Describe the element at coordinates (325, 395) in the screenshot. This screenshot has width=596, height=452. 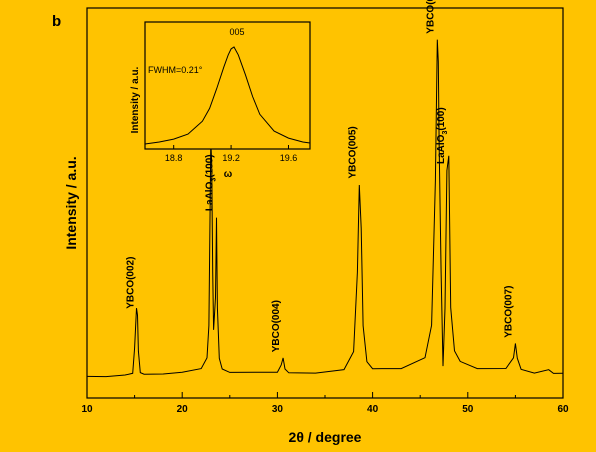
I see `x-axis-ticks` at that location.